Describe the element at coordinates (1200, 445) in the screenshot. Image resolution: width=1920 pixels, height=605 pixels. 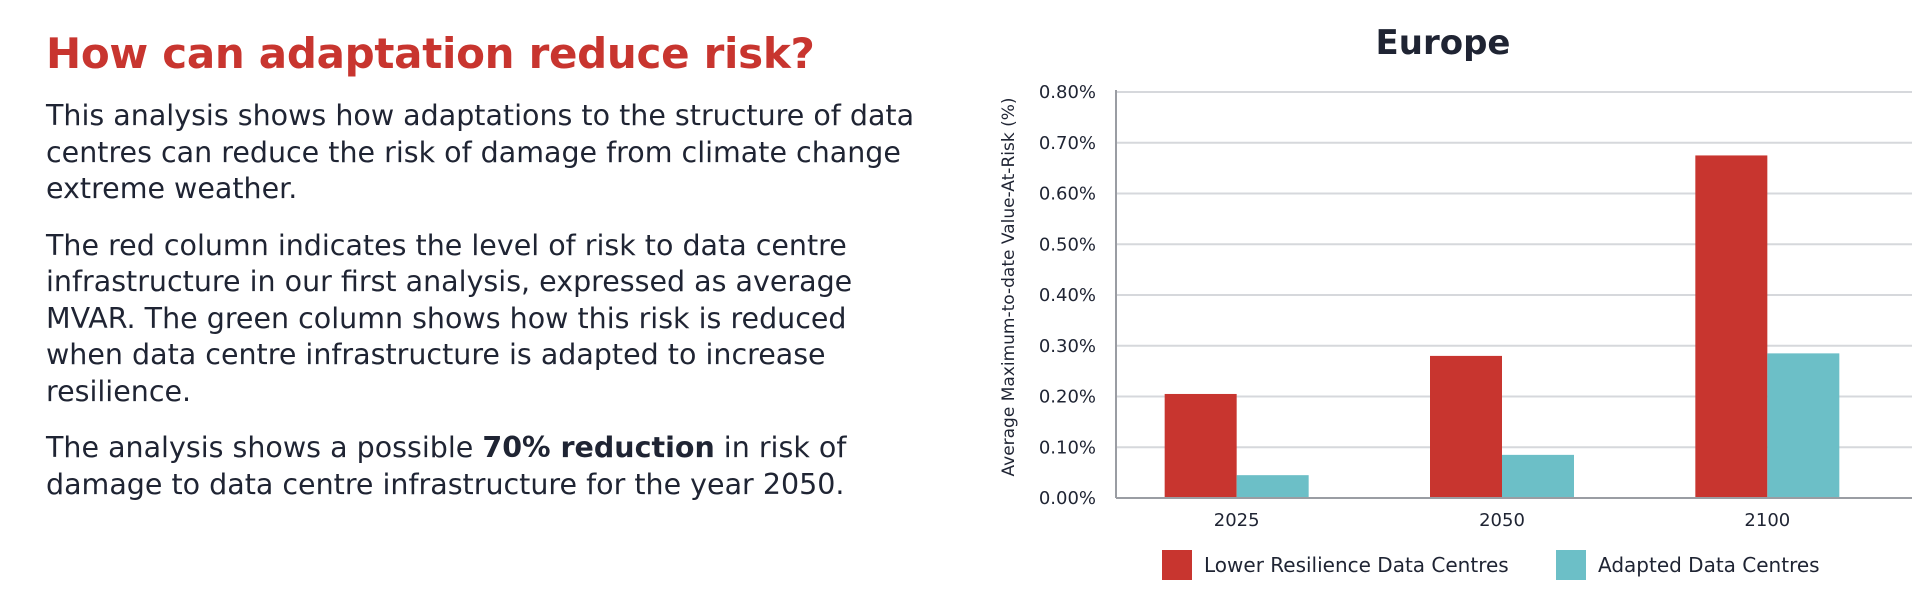
I see `bar-lower-resilience-2025` at that location.